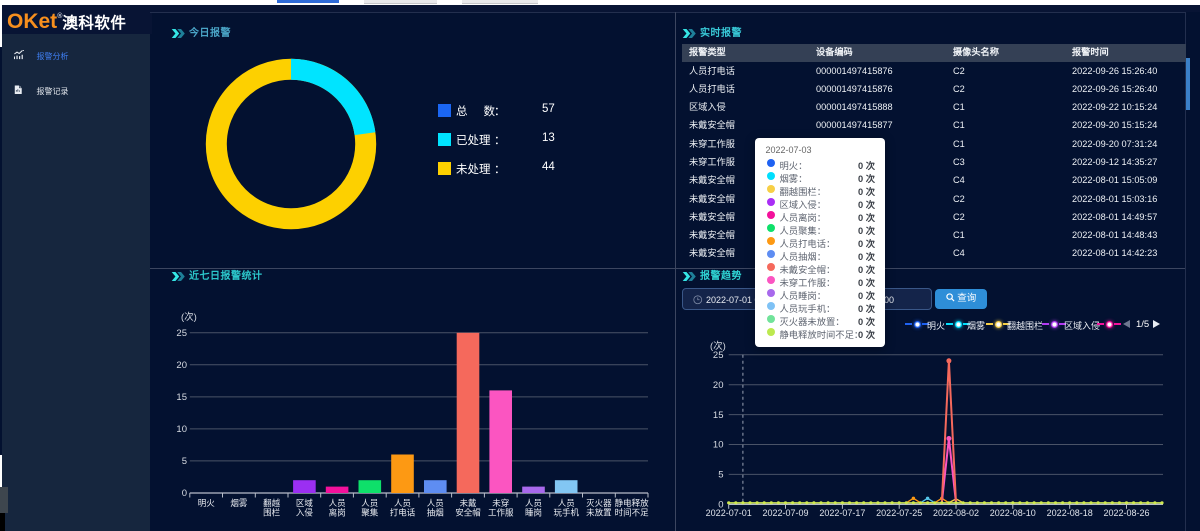 The height and width of the screenshot is (531, 1200). Describe the element at coordinates (500, 503) in the screenshot. I see `svg-text: 未穿` at that location.